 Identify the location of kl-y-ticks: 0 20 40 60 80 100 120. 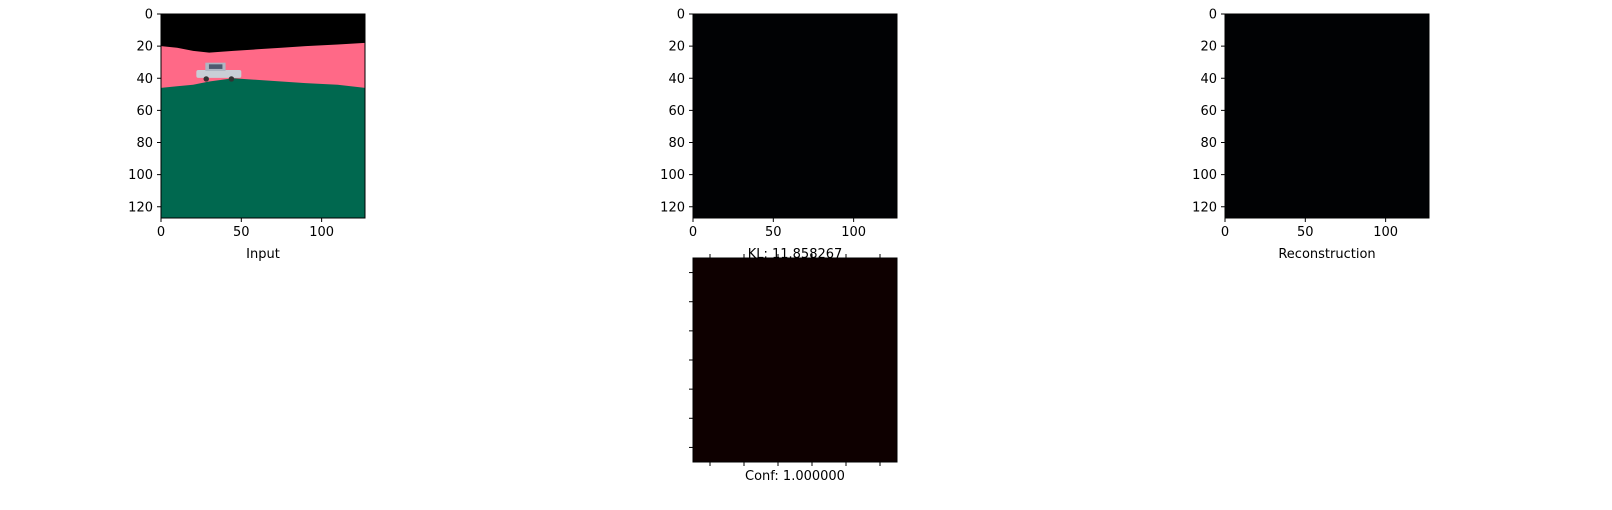
(676, 111).